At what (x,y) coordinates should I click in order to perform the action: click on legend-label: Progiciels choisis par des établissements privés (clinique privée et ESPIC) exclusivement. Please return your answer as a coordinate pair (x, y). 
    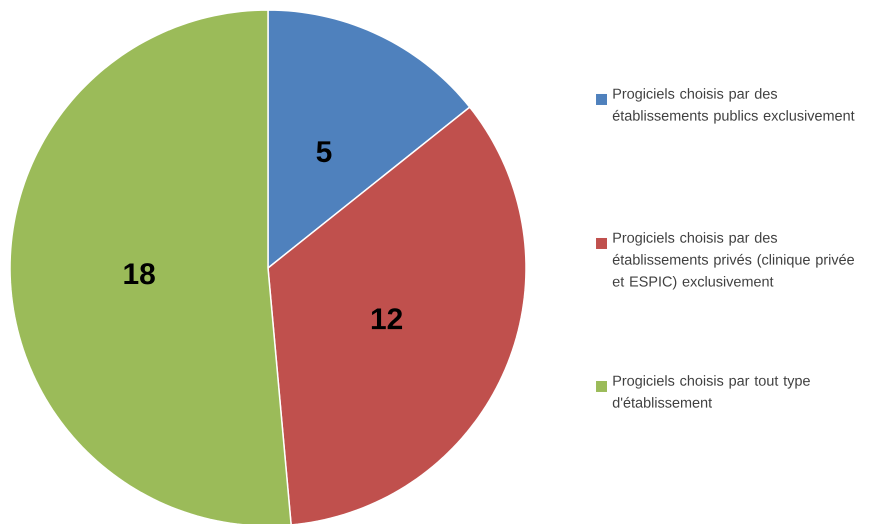
    Looking at the image, I should click on (733, 261).